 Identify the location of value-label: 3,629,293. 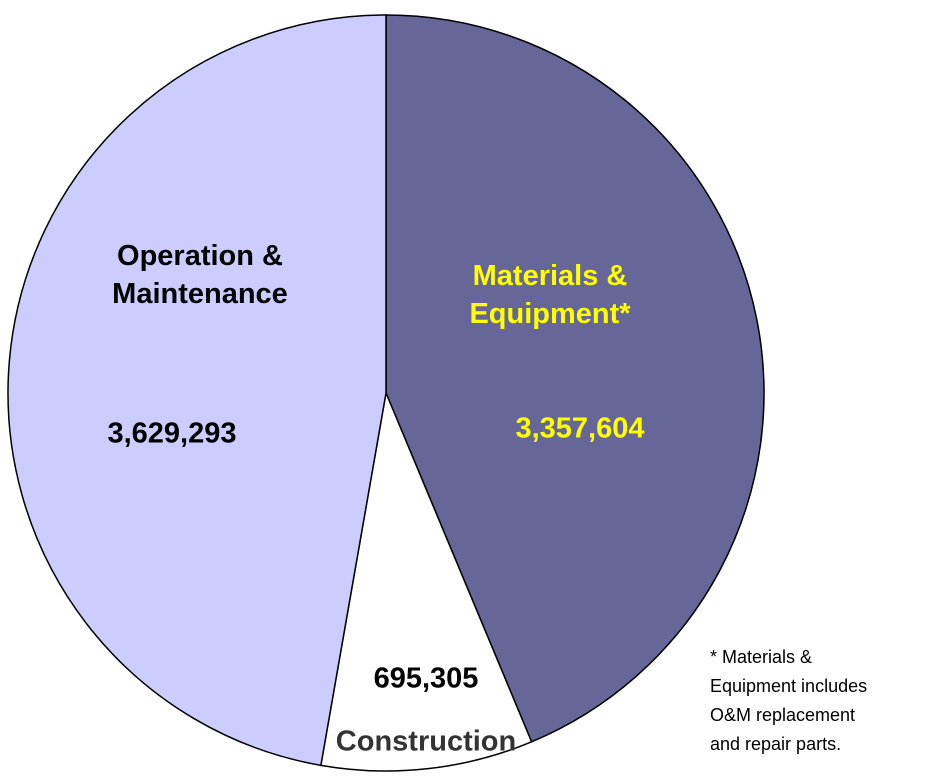
(171, 434).